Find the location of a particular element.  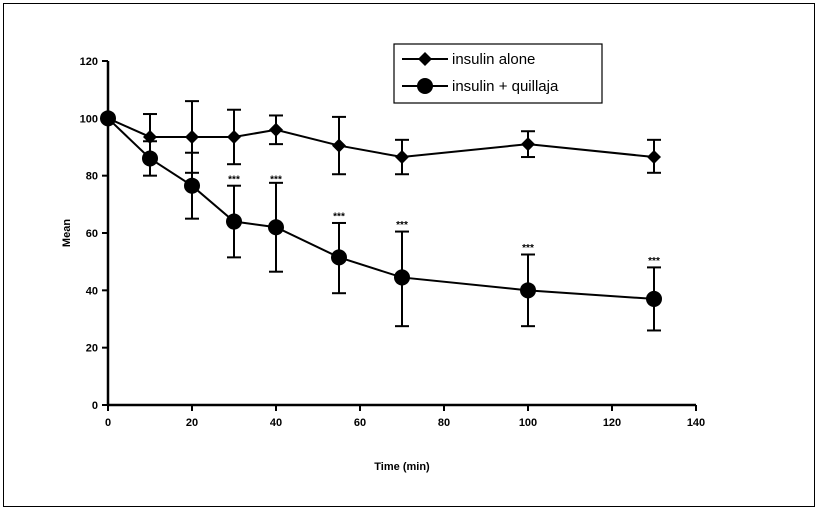

x-tick-label: 80 is located at coordinates (444, 423).